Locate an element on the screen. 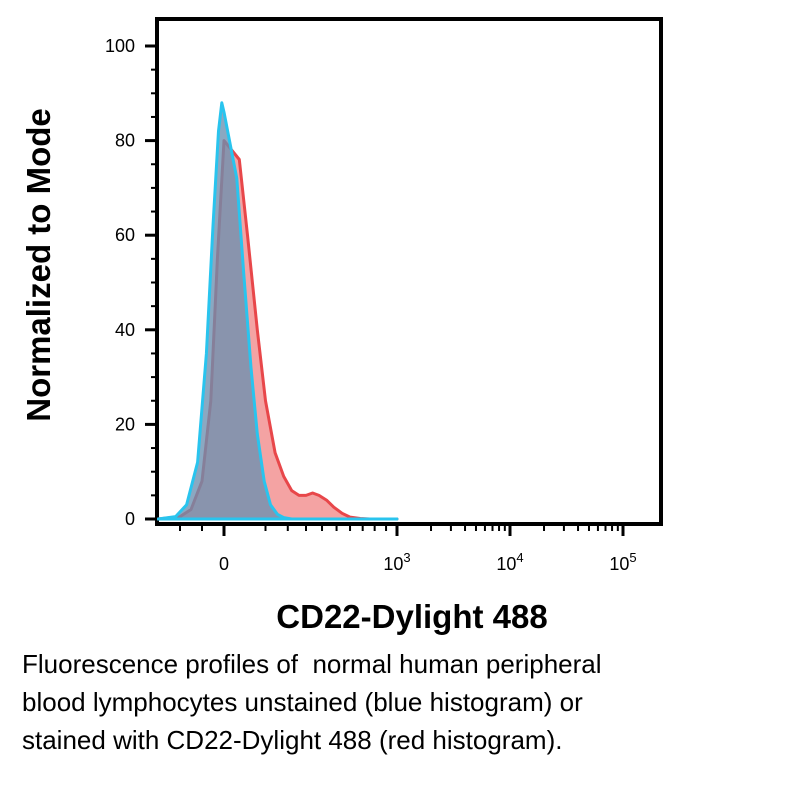  y-tick-labels: 0 20 40 60 80 100 is located at coordinates (120, 282).